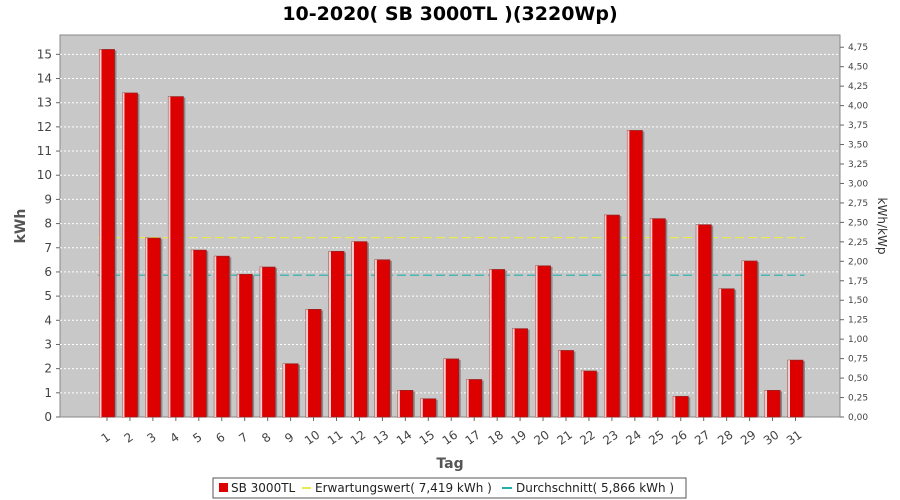  Describe the element at coordinates (403, 488) in the screenshot. I see `legend-label-expected: Erwartungswert( 7,419 kWh )` at that location.